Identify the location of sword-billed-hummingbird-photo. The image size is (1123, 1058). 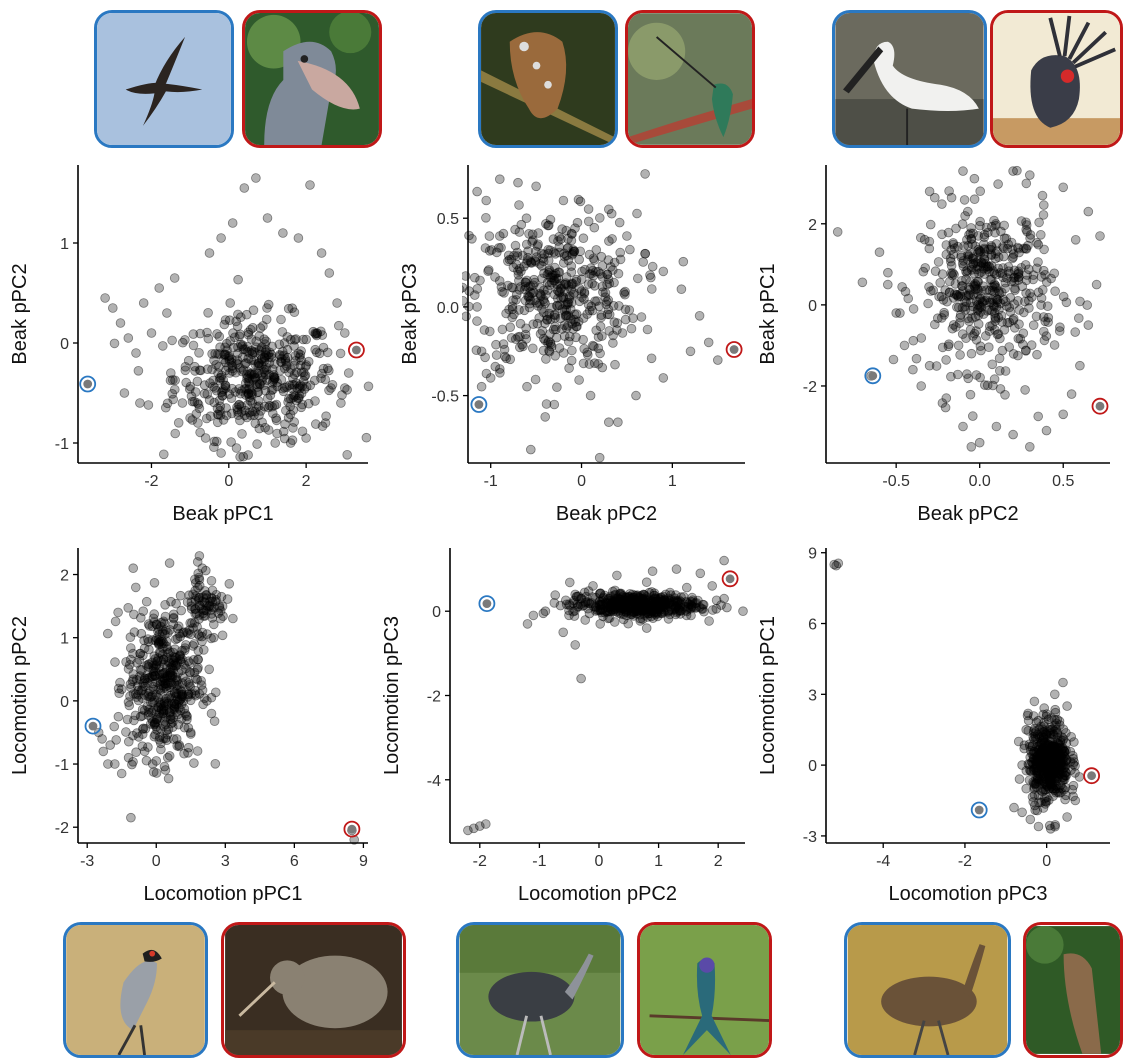
(690, 79).